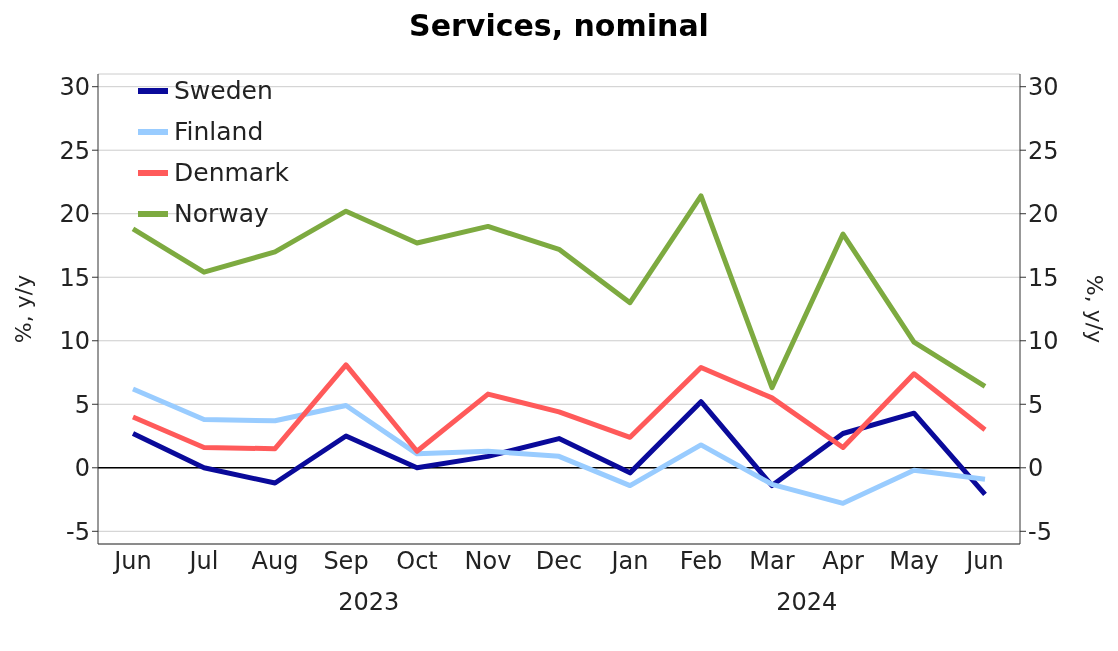  Describe the element at coordinates (23, 309) in the screenshot. I see `y-axis-title: %, y/y` at that location.